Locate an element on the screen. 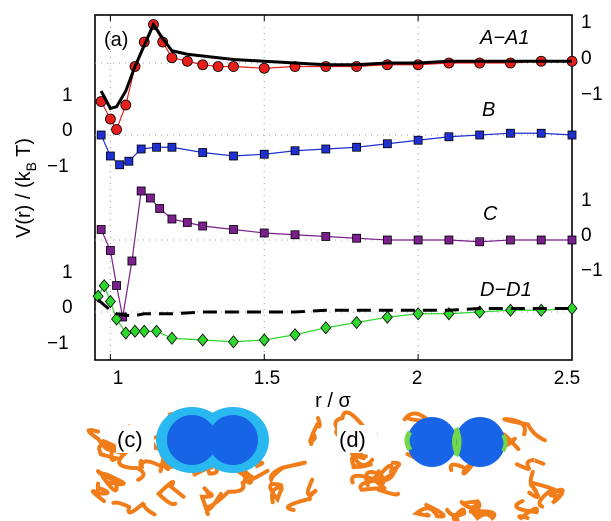  series-line is located at coordinates (335, 313).